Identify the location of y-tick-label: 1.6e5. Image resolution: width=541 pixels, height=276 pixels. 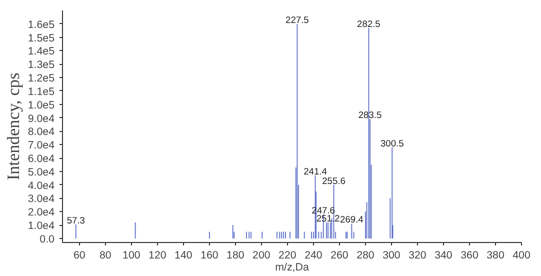
(41, 24).